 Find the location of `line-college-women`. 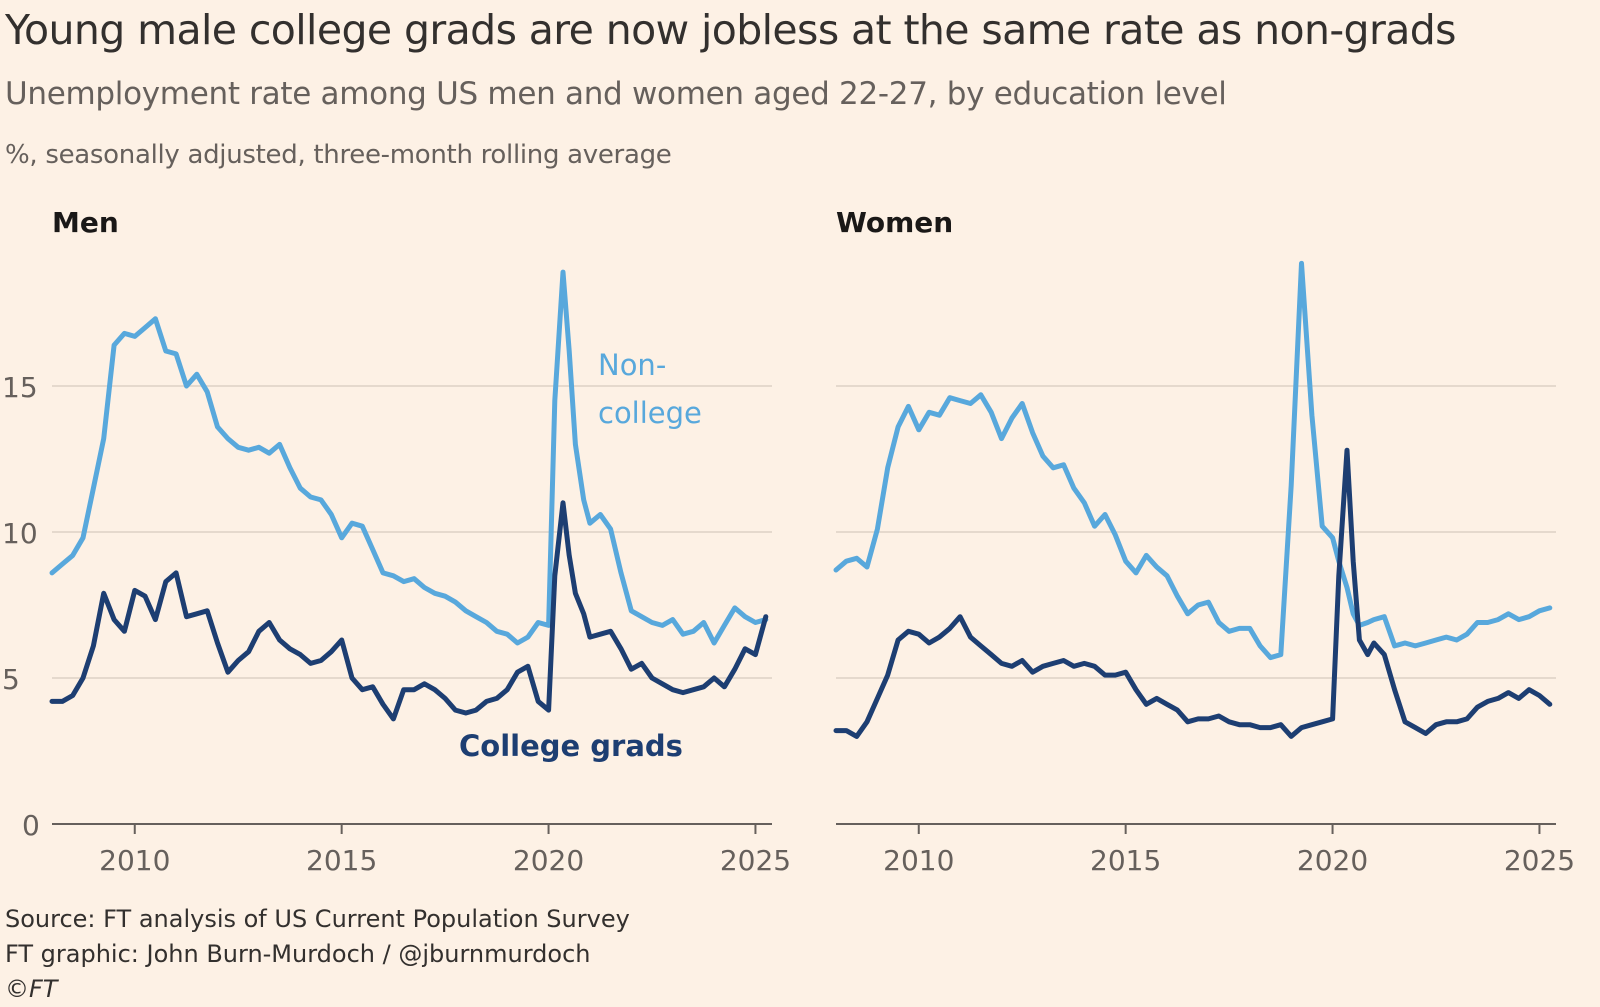

line-college-women is located at coordinates (1193, 593).